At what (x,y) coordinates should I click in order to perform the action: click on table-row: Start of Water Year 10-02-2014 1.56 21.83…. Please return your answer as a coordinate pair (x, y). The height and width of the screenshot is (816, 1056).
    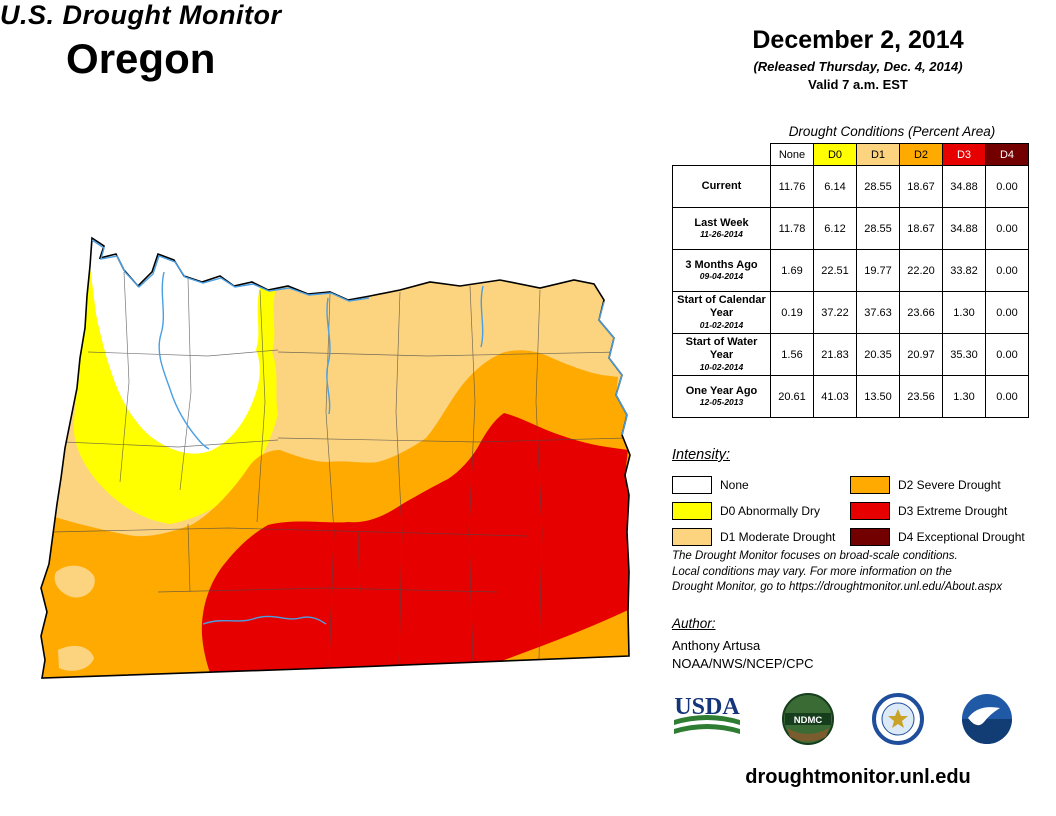
    Looking at the image, I should click on (850, 354).